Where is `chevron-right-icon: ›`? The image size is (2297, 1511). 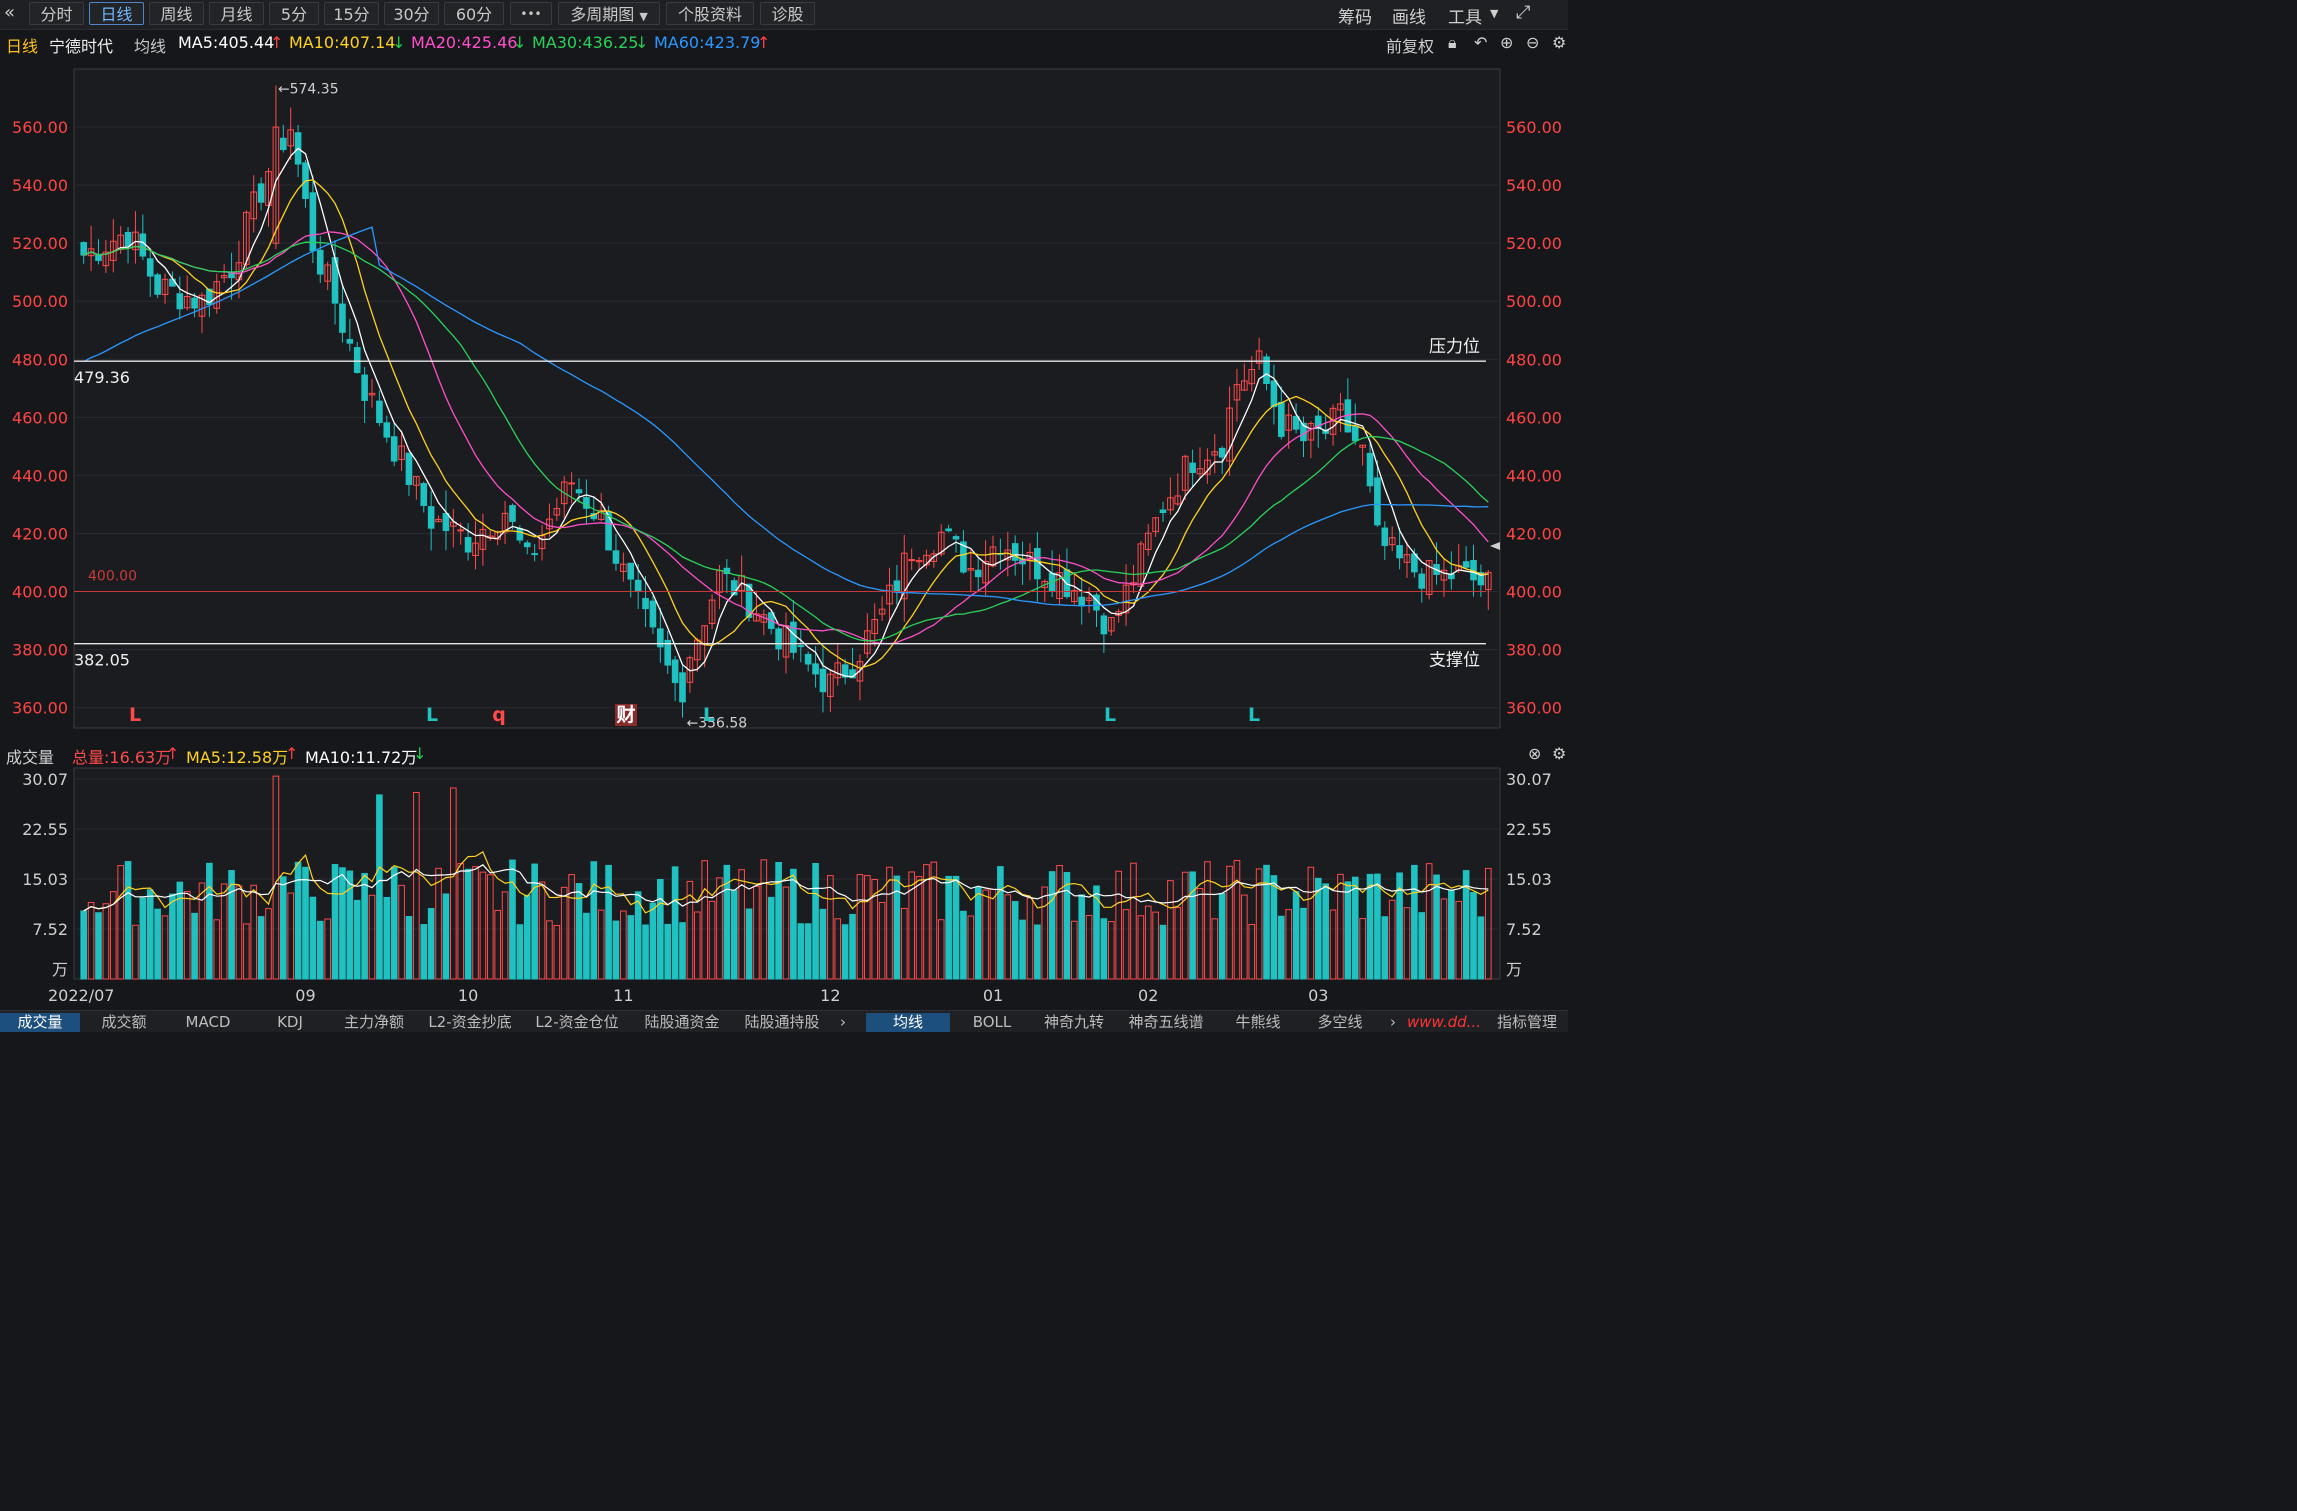 chevron-right-icon: › is located at coordinates (843, 1022).